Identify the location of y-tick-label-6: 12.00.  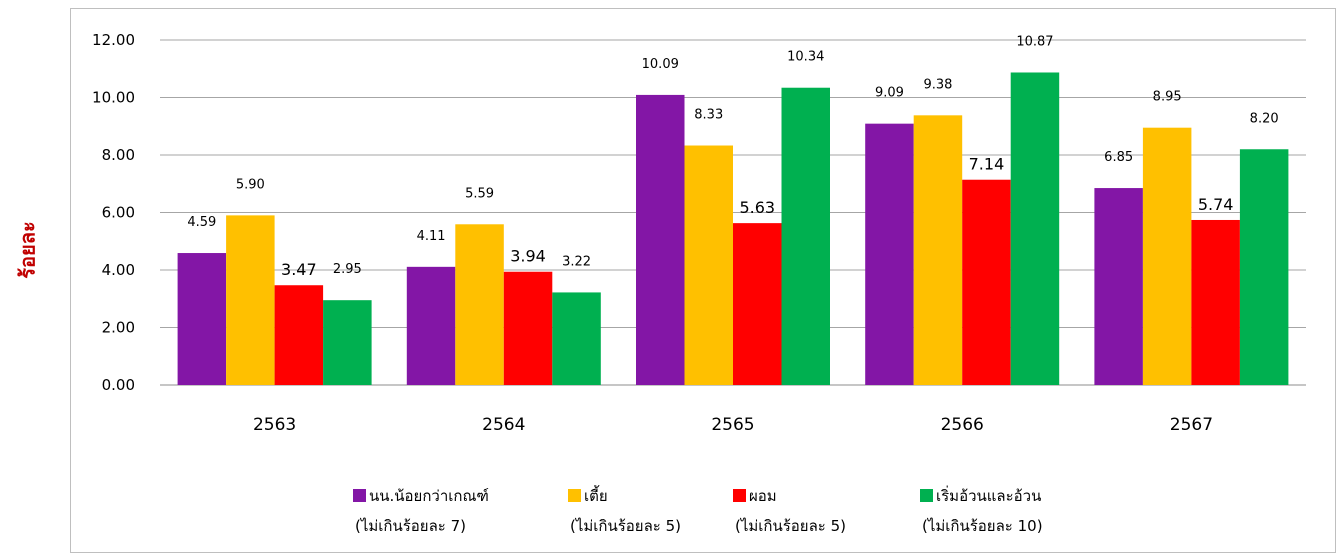
(113, 40).